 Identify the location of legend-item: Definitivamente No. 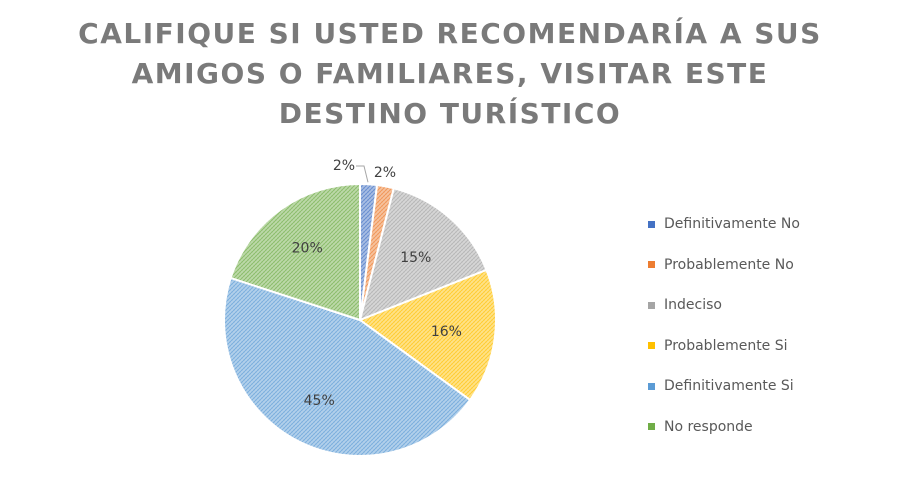
(724, 224).